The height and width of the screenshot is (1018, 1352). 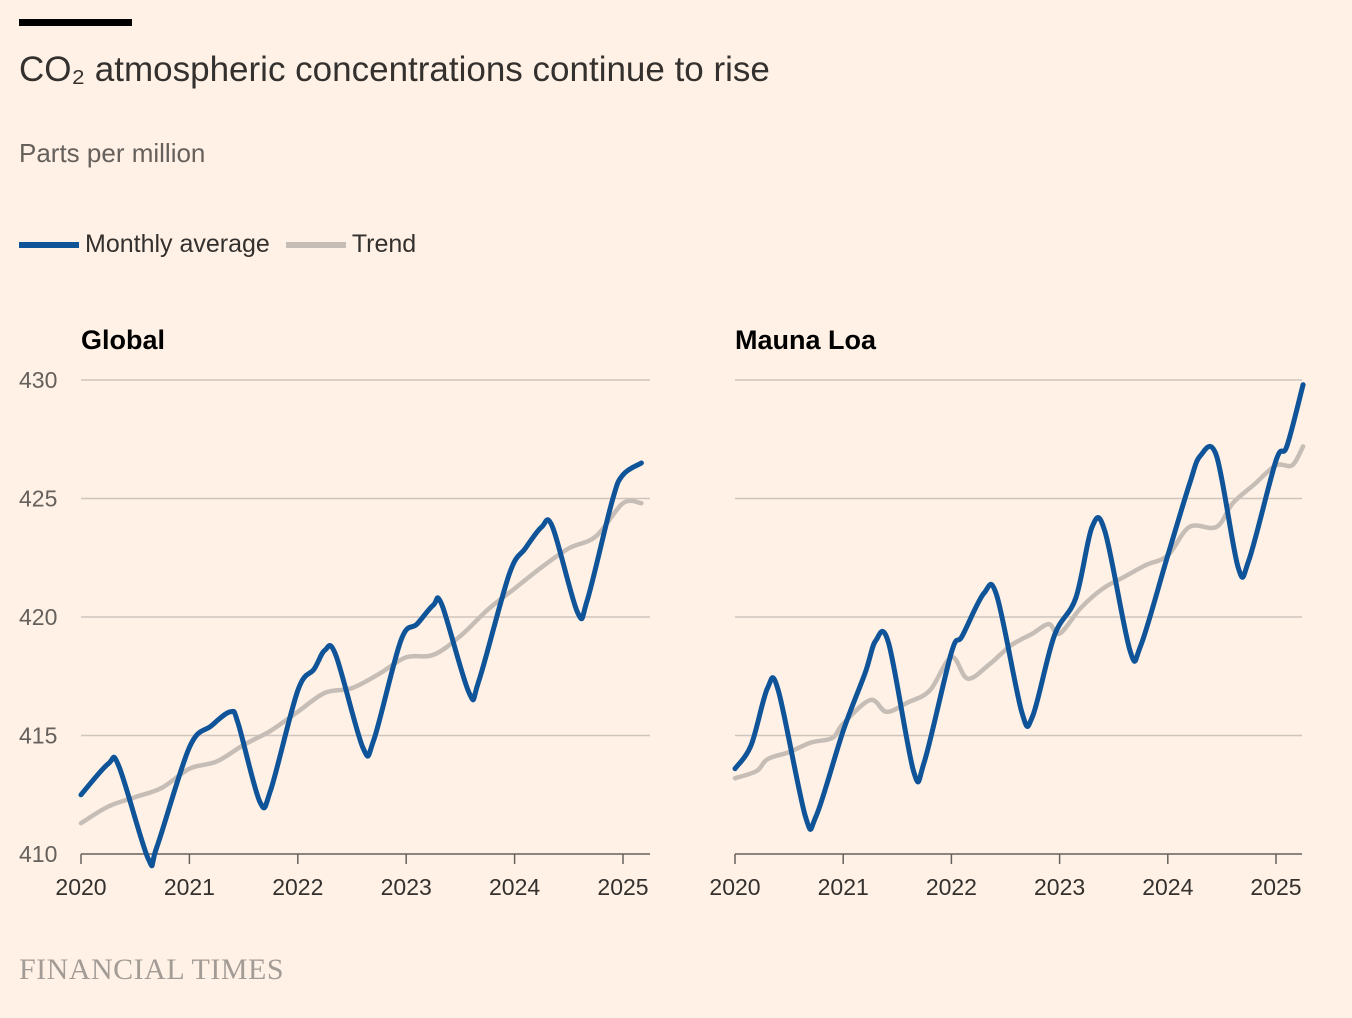 I want to click on ft-header-bar, so click(x=75, y=22).